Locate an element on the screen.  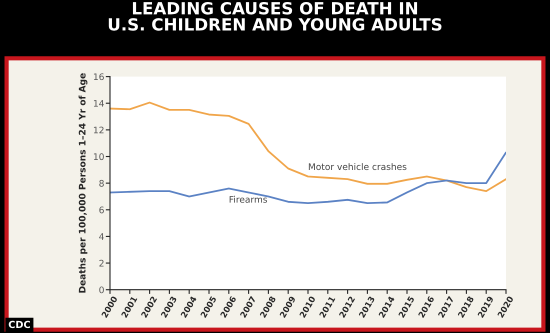
y-tick-label: 12 is located at coordinates (99, 130).